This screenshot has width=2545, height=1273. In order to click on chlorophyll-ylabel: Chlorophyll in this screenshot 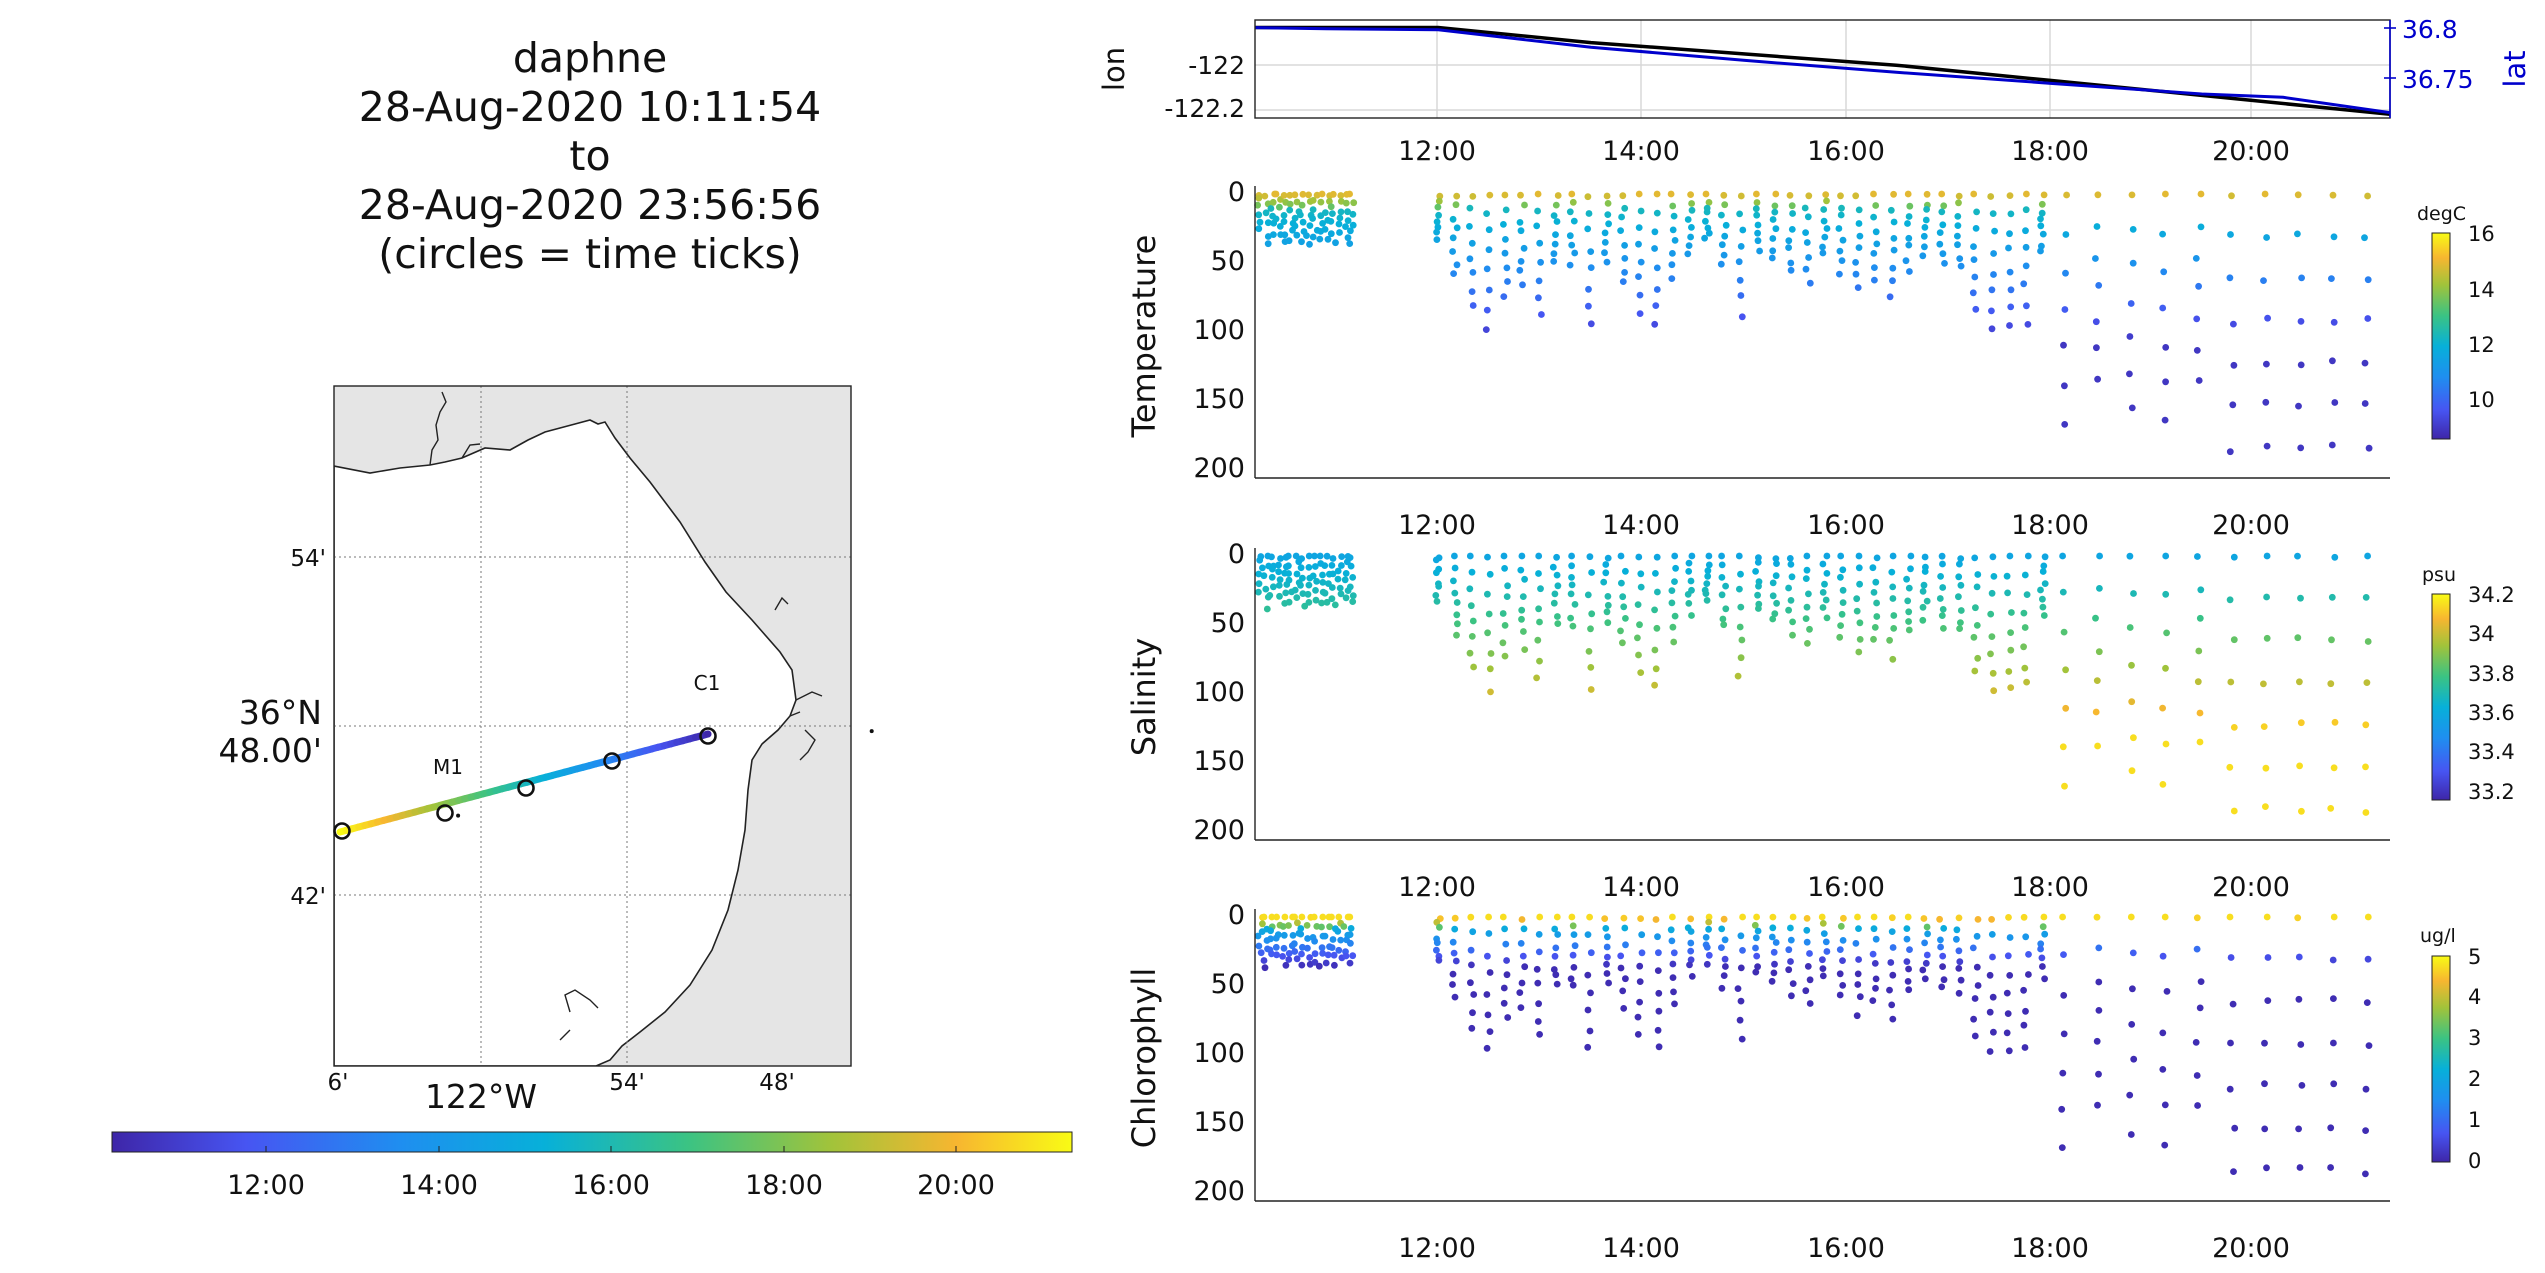, I will do `click(1144, 1058)`.